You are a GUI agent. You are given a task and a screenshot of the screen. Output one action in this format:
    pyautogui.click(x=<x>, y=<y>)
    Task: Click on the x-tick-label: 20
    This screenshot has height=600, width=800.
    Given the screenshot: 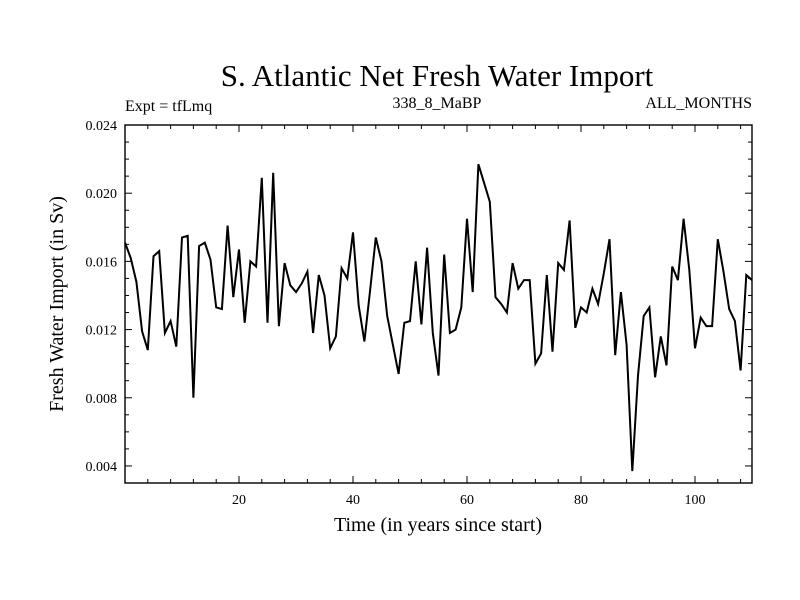 What is the action you would take?
    pyautogui.click(x=239, y=500)
    